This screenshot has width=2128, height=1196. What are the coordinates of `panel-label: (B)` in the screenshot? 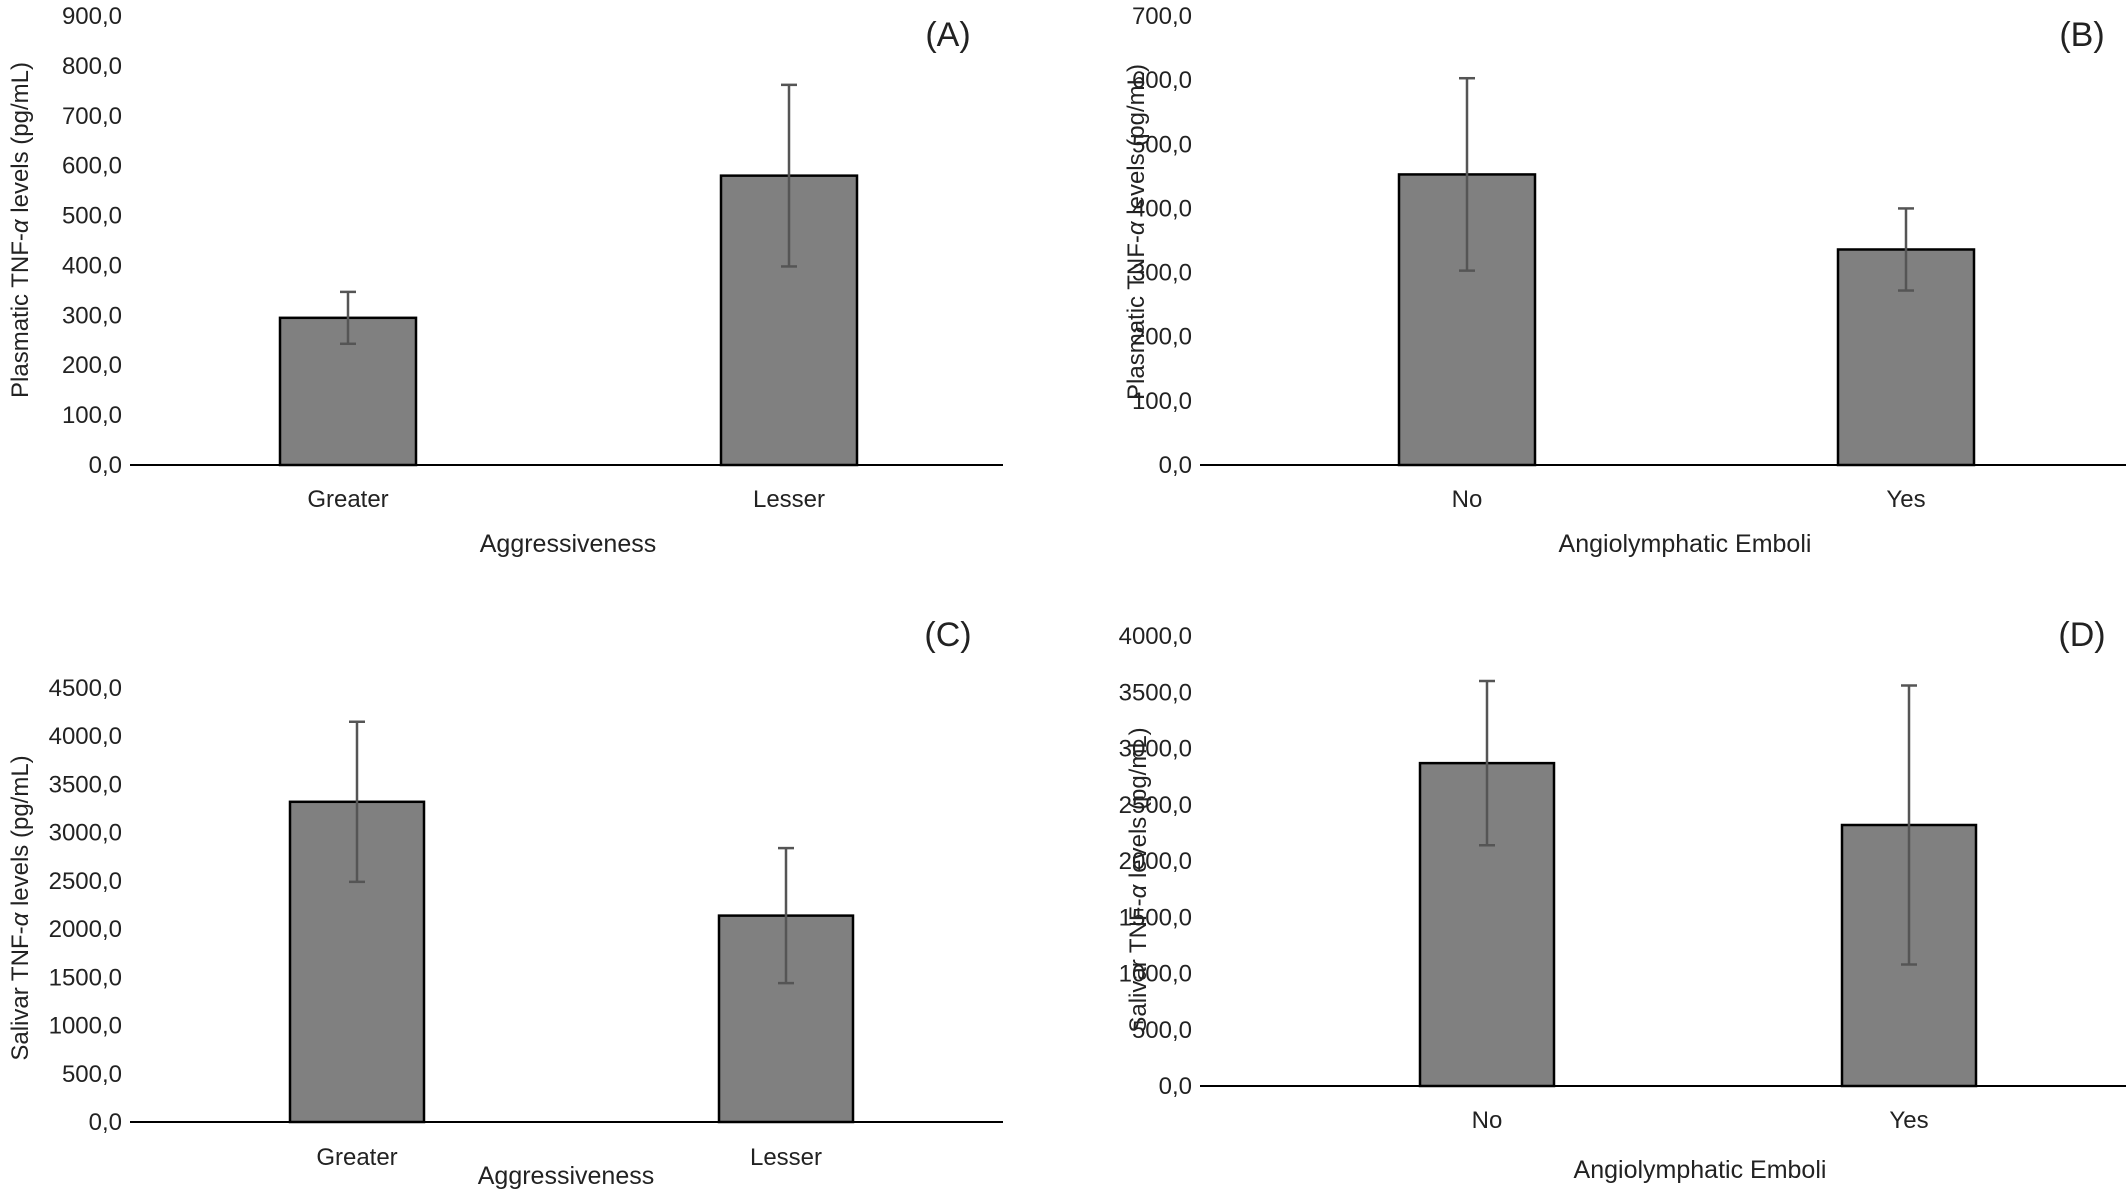 It's located at (2081, 35).